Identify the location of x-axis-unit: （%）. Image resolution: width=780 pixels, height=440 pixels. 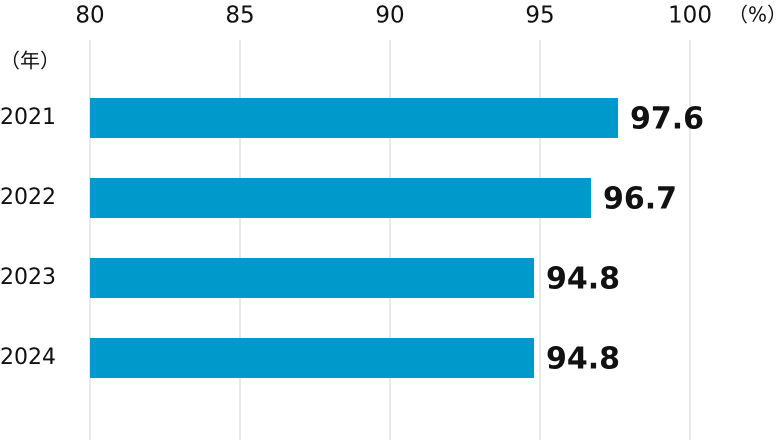
(754, 15).